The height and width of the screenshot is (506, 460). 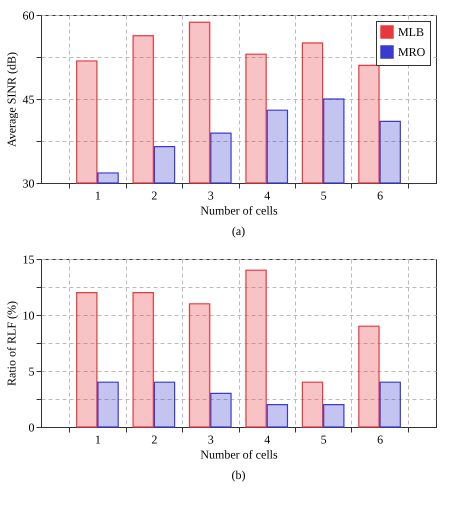 What do you see at coordinates (239, 231) in the screenshot?
I see `text: (a)` at bounding box center [239, 231].